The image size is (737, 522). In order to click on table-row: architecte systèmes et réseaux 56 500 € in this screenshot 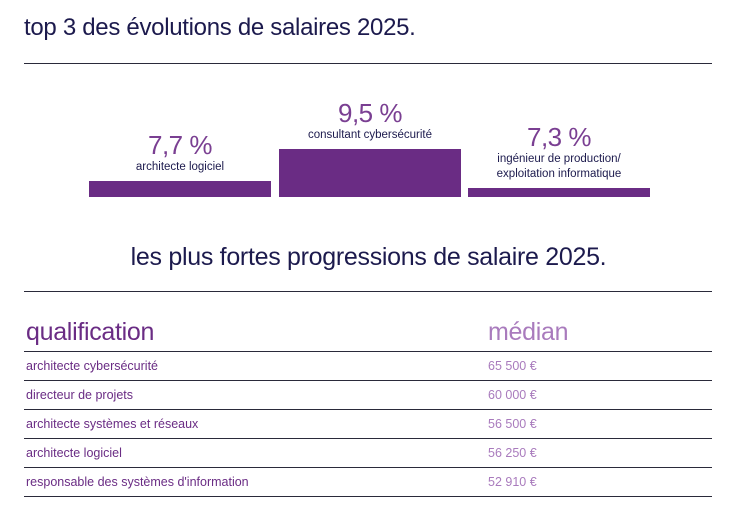, I will do `click(368, 424)`.